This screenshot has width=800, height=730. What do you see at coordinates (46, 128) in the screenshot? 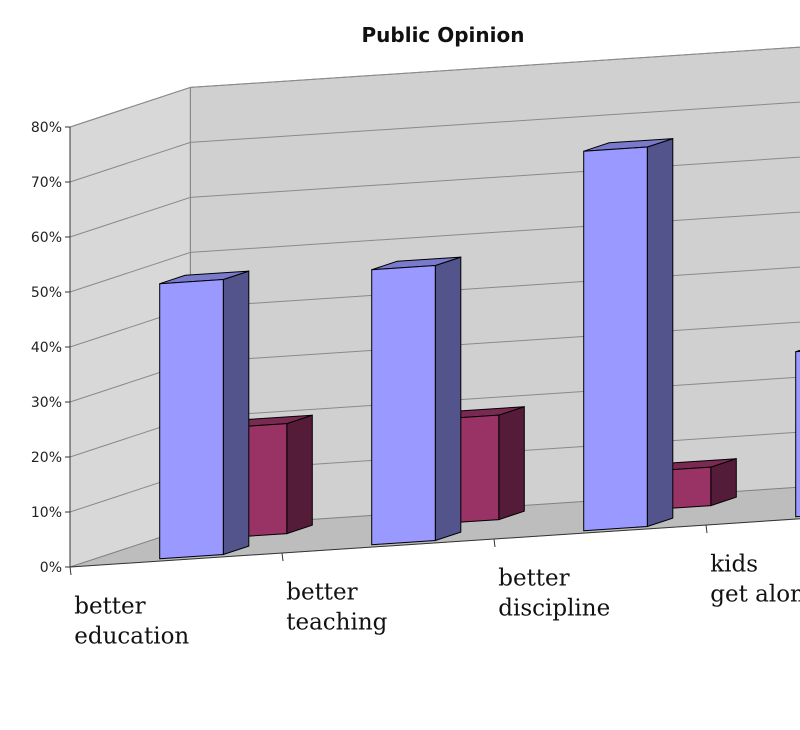
I see `y-tick-label: 80%` at bounding box center [46, 128].